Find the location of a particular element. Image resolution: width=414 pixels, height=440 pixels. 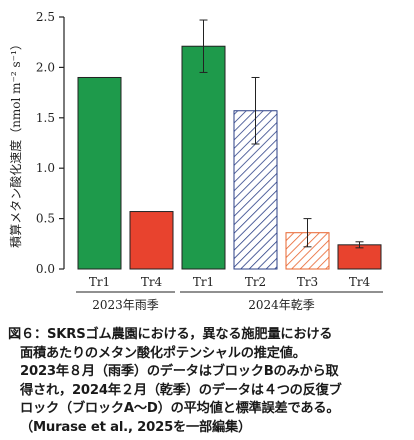

caption-line: 図６：SKRSゴム農園における，異なる施肥量における is located at coordinates (170, 334).